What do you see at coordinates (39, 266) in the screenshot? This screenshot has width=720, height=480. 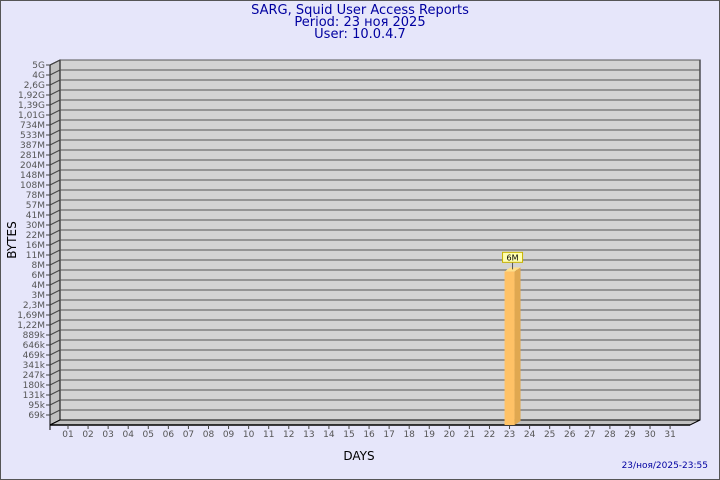 I see `y-tick-label: 8M` at bounding box center [39, 266].